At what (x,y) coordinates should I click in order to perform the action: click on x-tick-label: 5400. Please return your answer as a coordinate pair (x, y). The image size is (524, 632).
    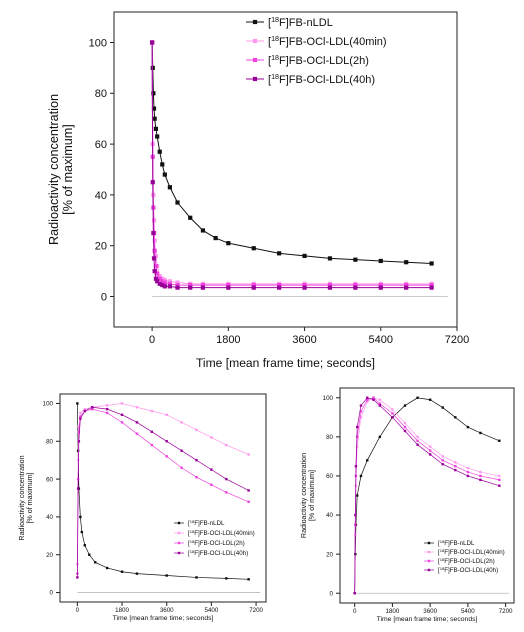
    Looking at the image, I should click on (212, 610).